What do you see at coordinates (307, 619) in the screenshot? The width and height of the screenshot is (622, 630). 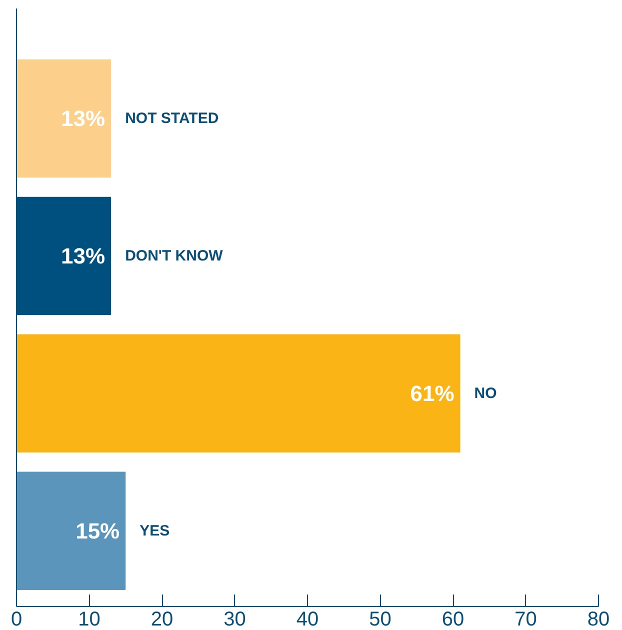 I see `x-tick-label: 40` at bounding box center [307, 619].